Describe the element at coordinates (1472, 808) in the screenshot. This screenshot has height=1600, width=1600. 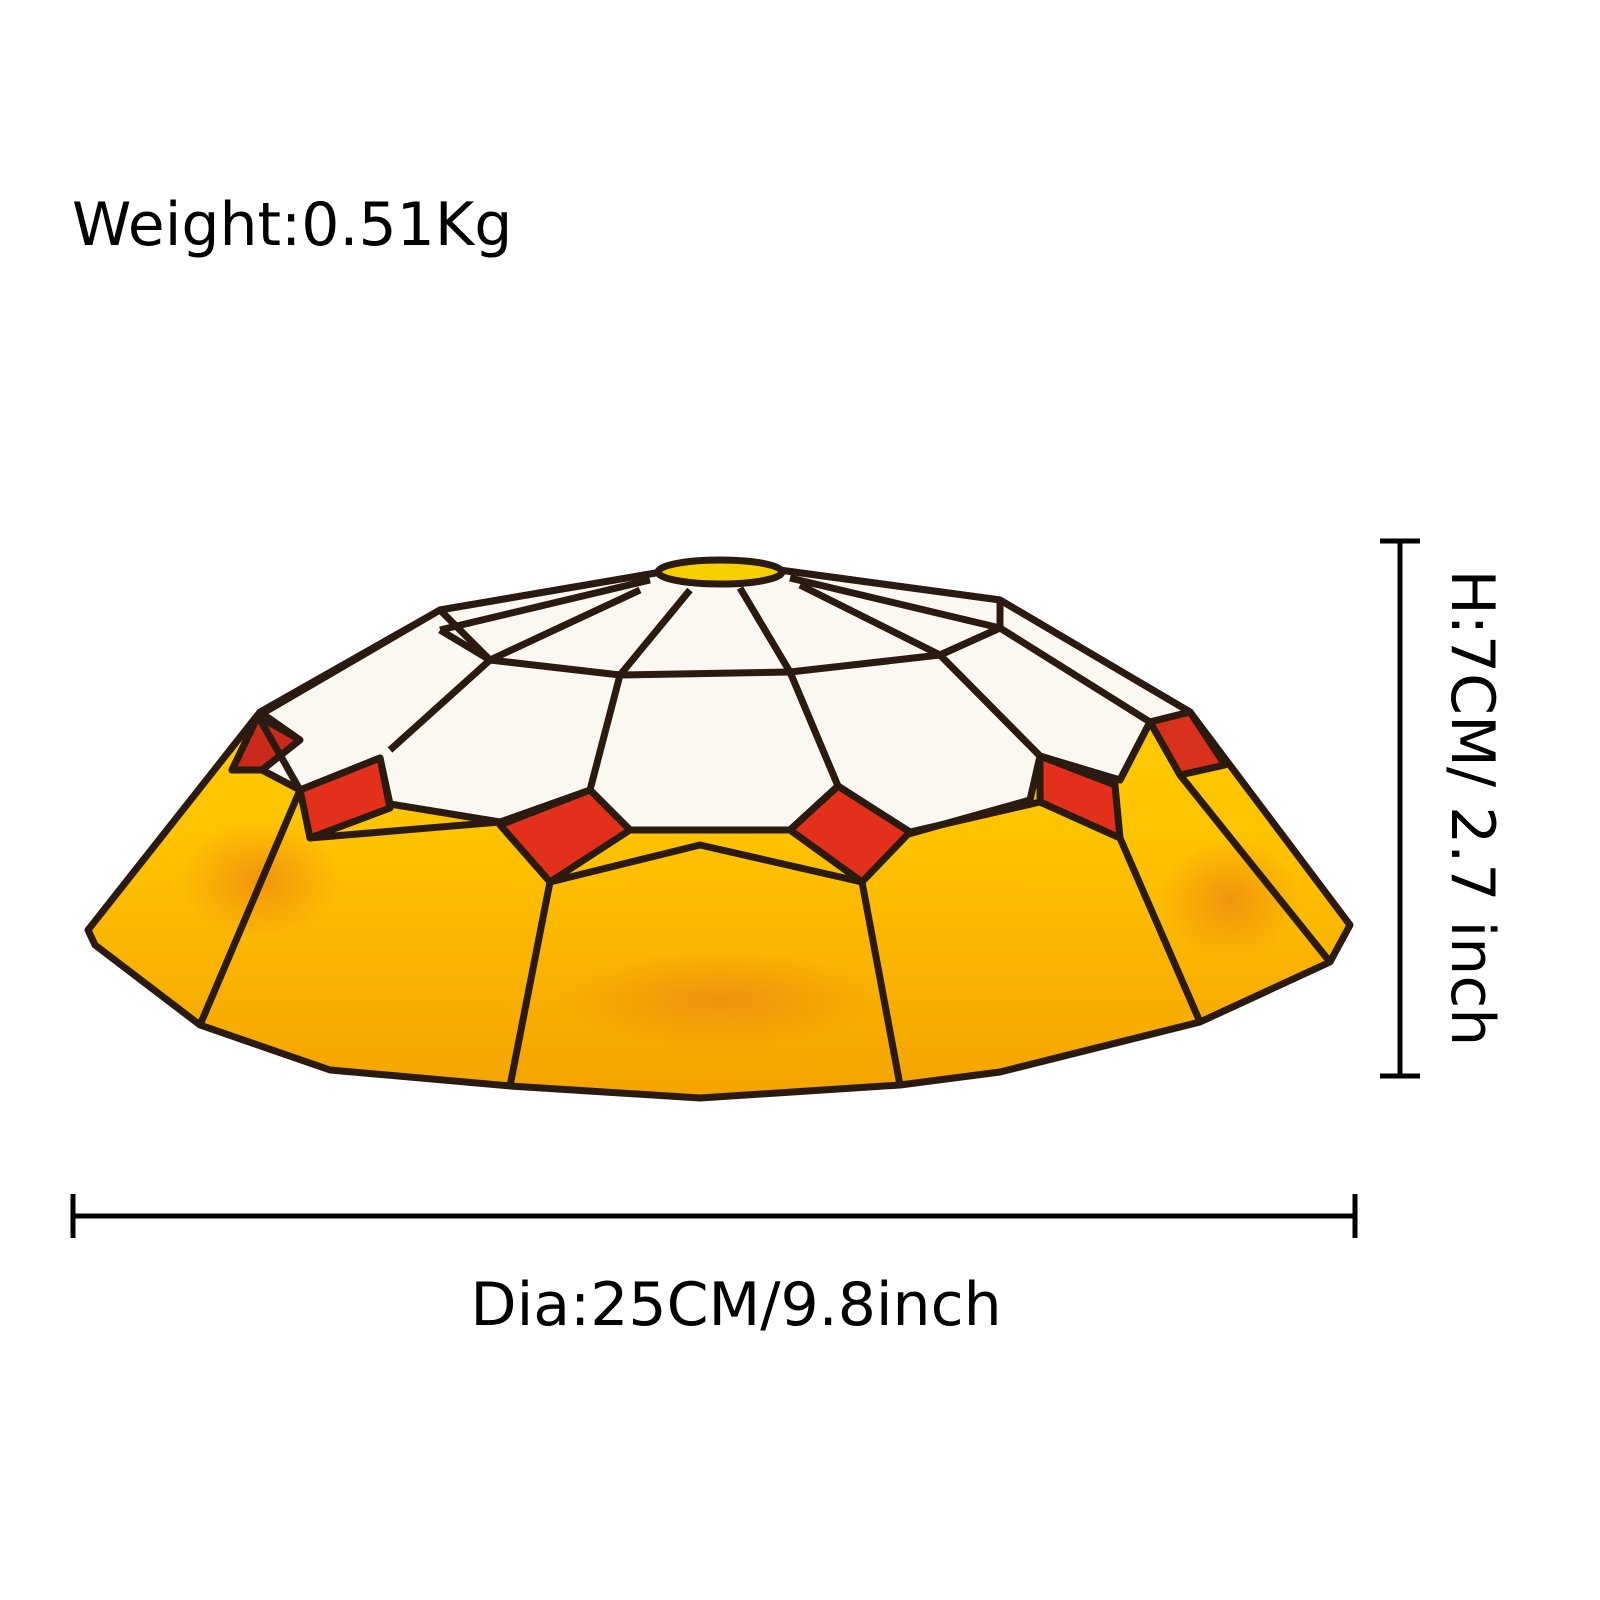
I see `height-label: H:7CM/ 2.7 inch` at that location.